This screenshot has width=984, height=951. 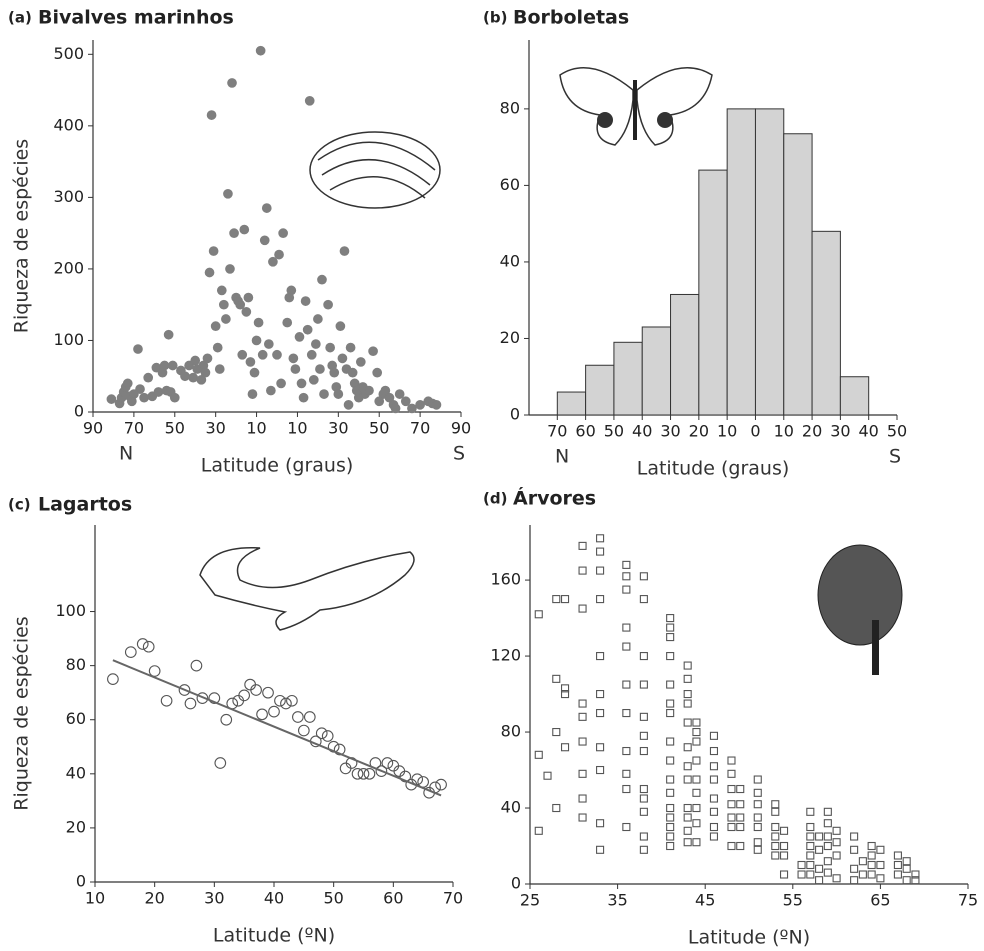 What do you see at coordinates (274, 898) in the screenshot?
I see `x-tick-label: 40` at bounding box center [274, 898].